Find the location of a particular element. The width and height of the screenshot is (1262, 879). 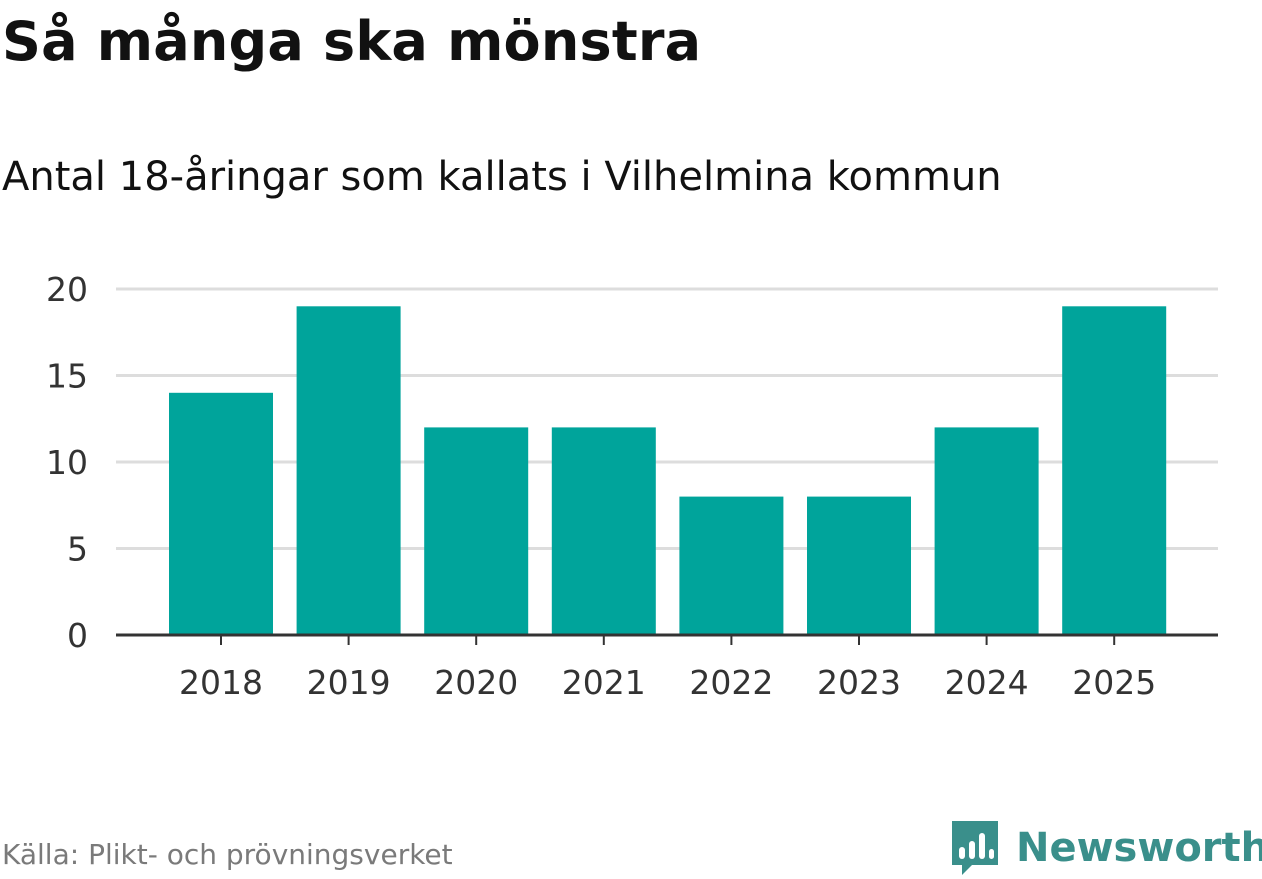

bar-2019 is located at coordinates (348, 470).